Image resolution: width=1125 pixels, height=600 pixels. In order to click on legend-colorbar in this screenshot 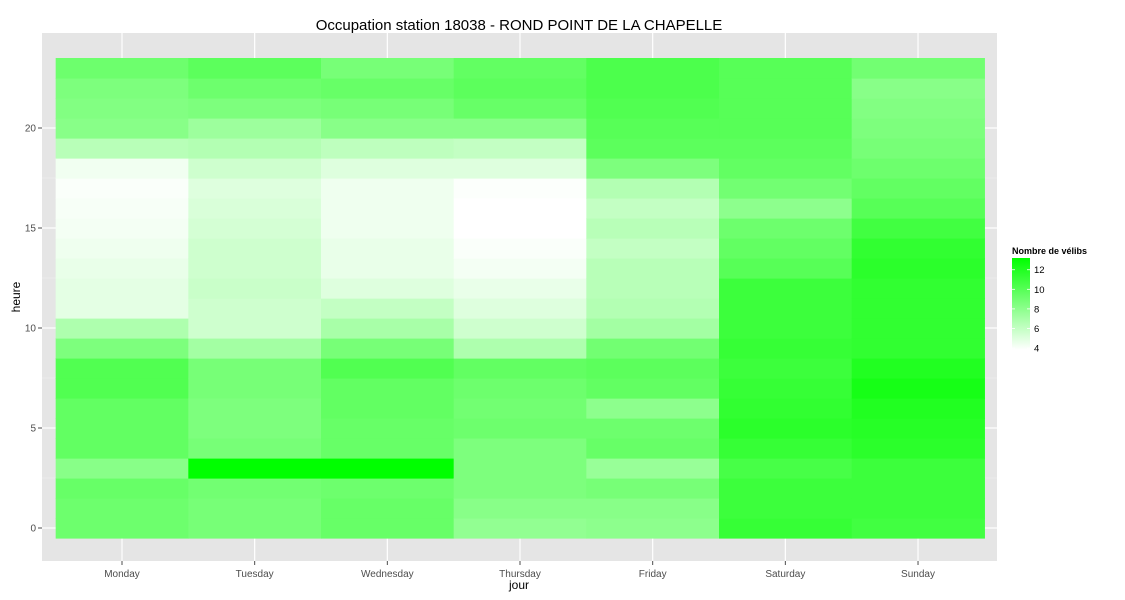, I will do `click(1021, 304)`.